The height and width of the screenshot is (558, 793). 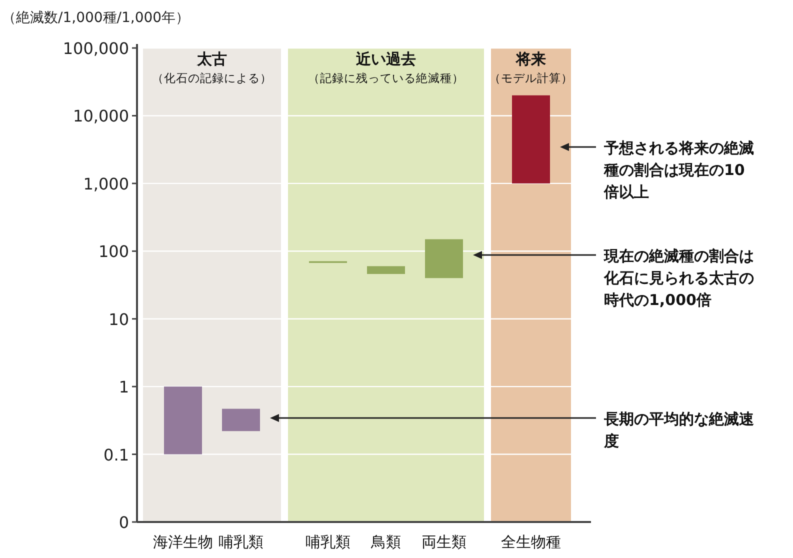 What do you see at coordinates (118, 319) in the screenshot?
I see `y-tick-label: 10` at bounding box center [118, 319].